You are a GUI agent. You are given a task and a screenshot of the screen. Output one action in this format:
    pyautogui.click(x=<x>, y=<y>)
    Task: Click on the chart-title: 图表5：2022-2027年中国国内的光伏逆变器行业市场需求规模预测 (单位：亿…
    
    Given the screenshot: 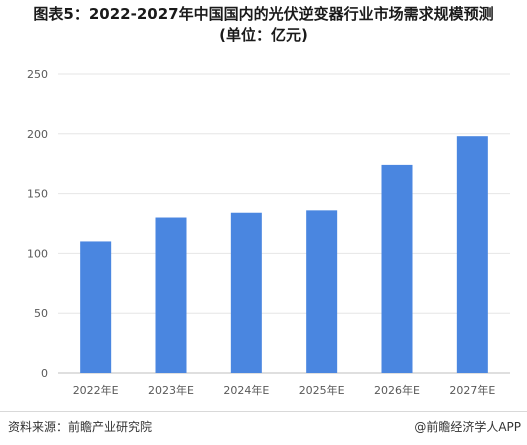 What is the action you would take?
    pyautogui.click(x=263, y=25)
    